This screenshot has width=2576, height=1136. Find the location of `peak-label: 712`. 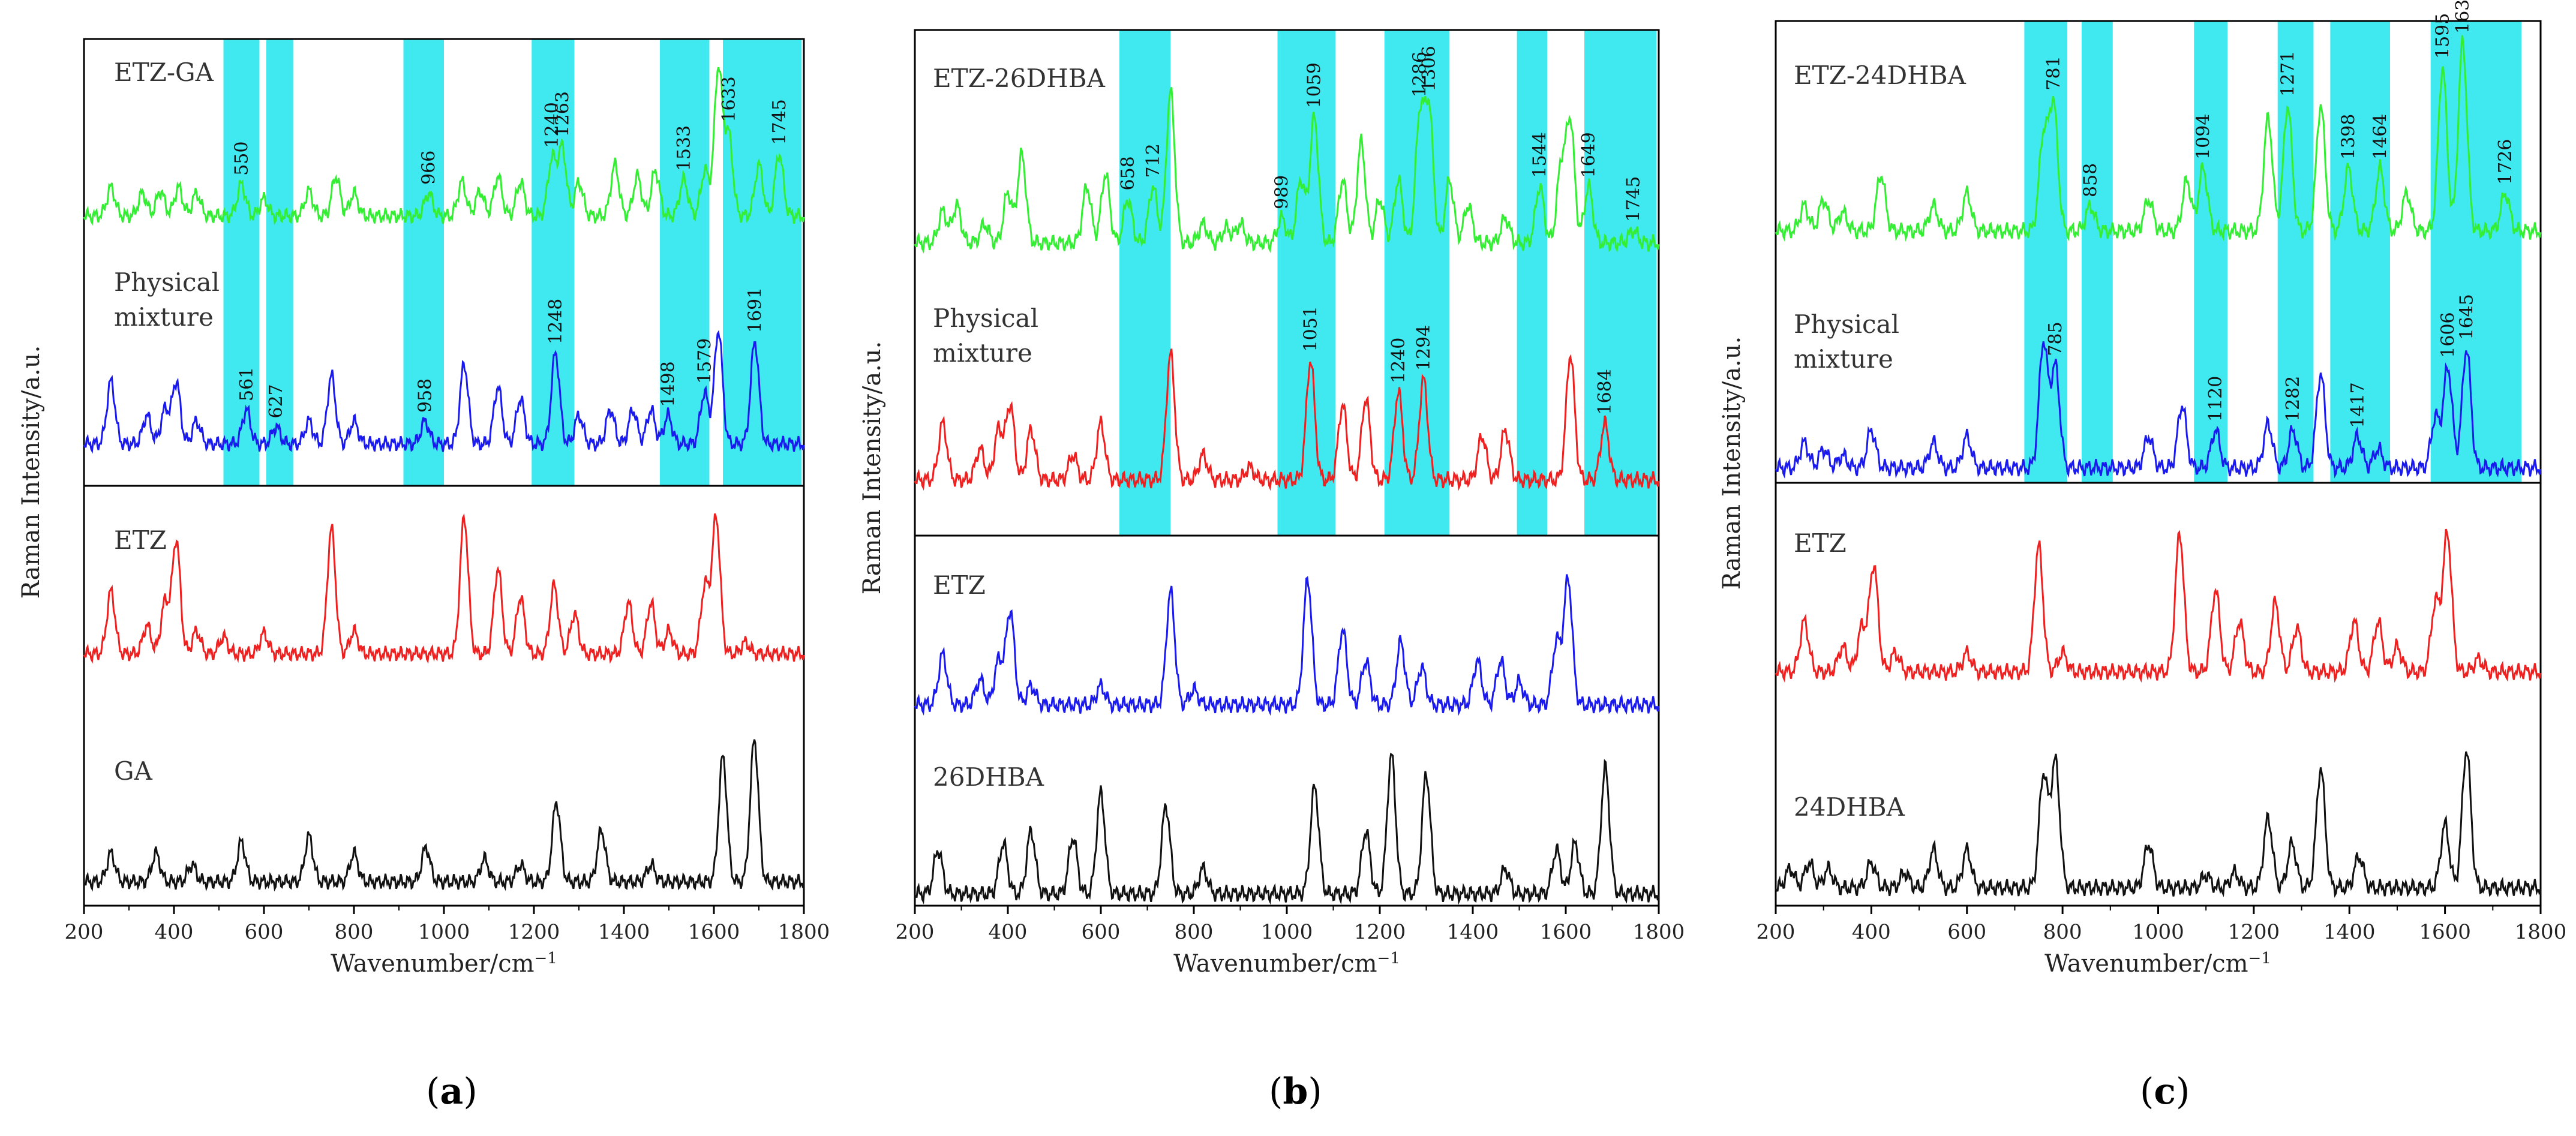

peak-label: 712 is located at coordinates (1153, 160).